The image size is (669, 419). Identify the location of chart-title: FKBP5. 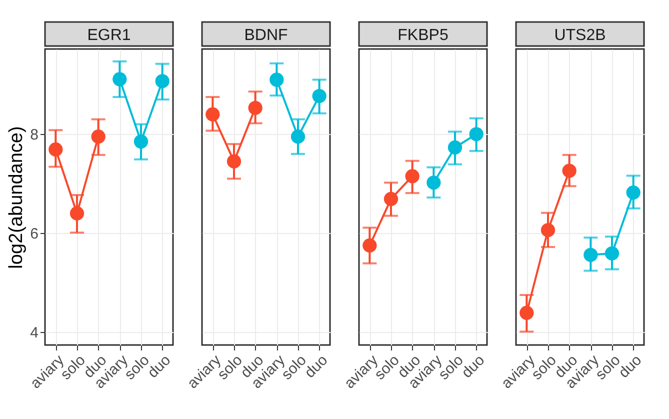
(423, 35).